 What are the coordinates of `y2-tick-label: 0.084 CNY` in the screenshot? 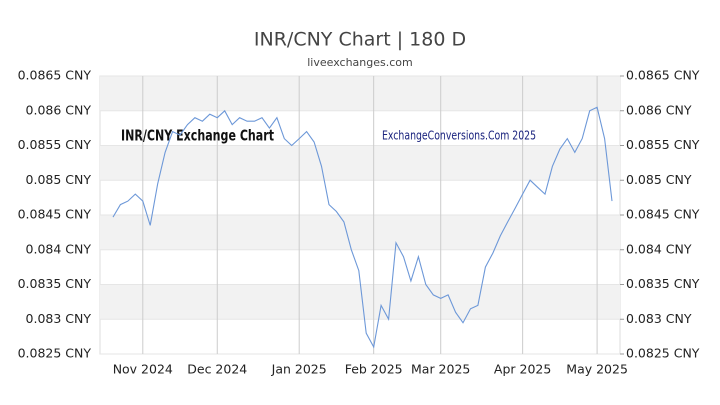 It's located at (659, 248).